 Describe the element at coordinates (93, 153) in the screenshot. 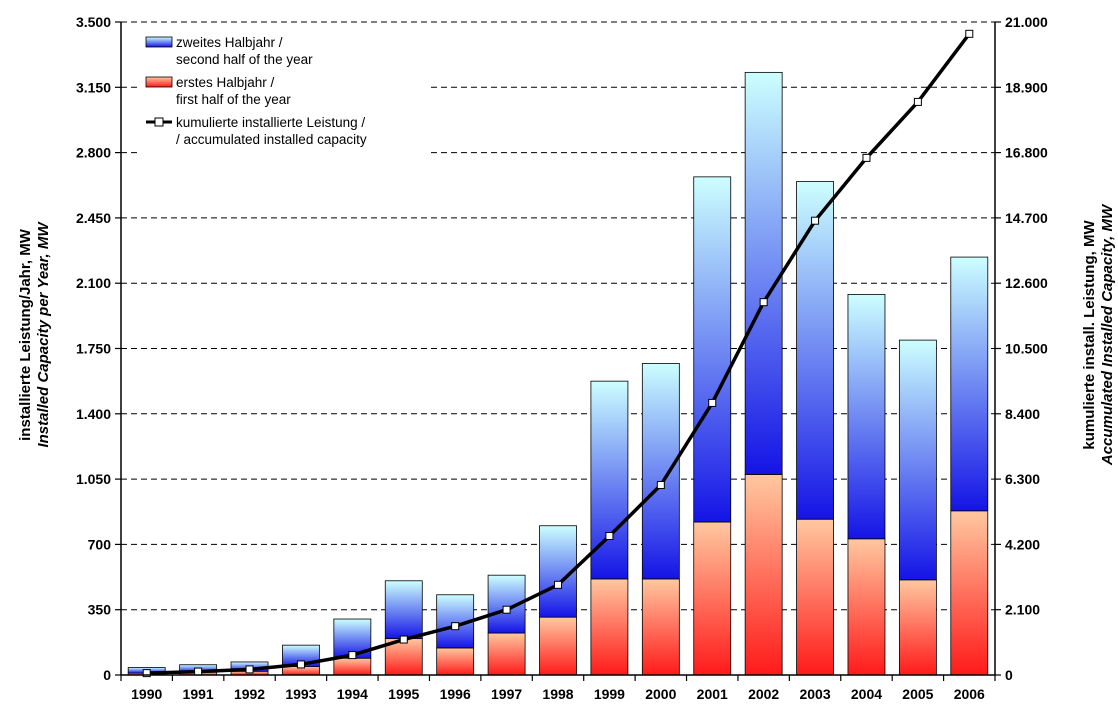

I see `left-tick-label-8: 2.800` at that location.